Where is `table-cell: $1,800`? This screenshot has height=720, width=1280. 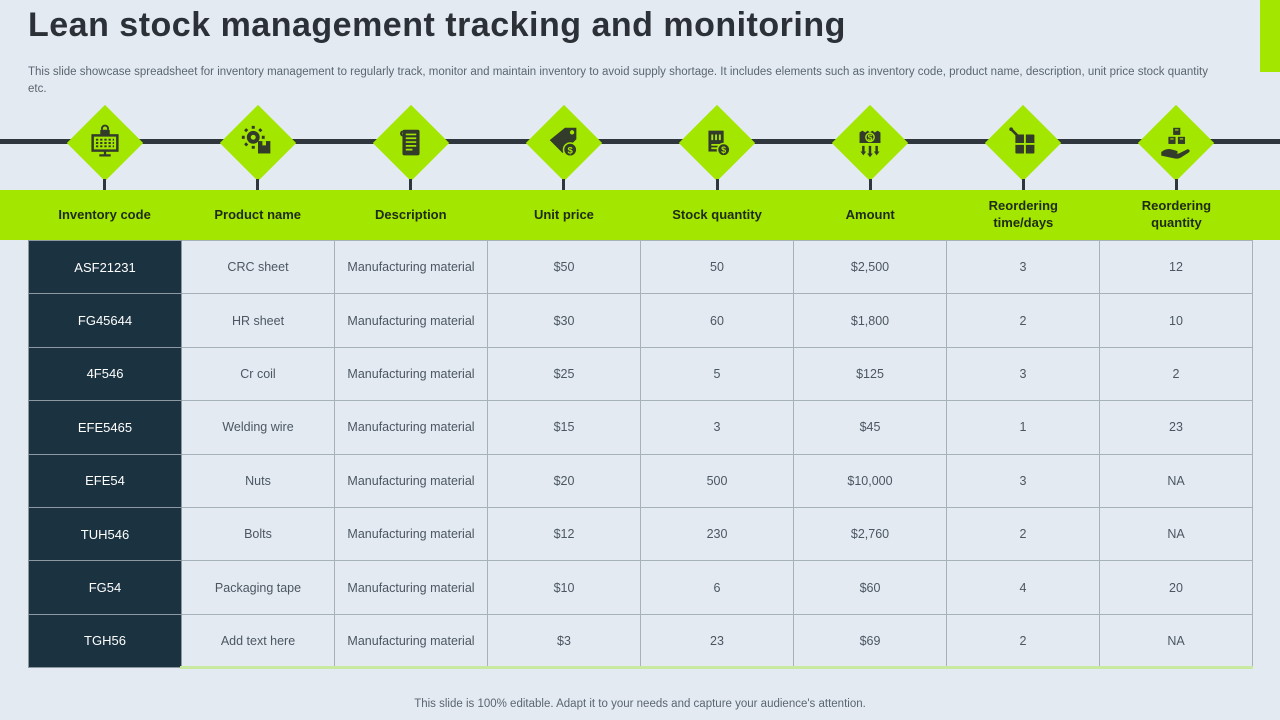 table-cell: $1,800 is located at coordinates (870, 320).